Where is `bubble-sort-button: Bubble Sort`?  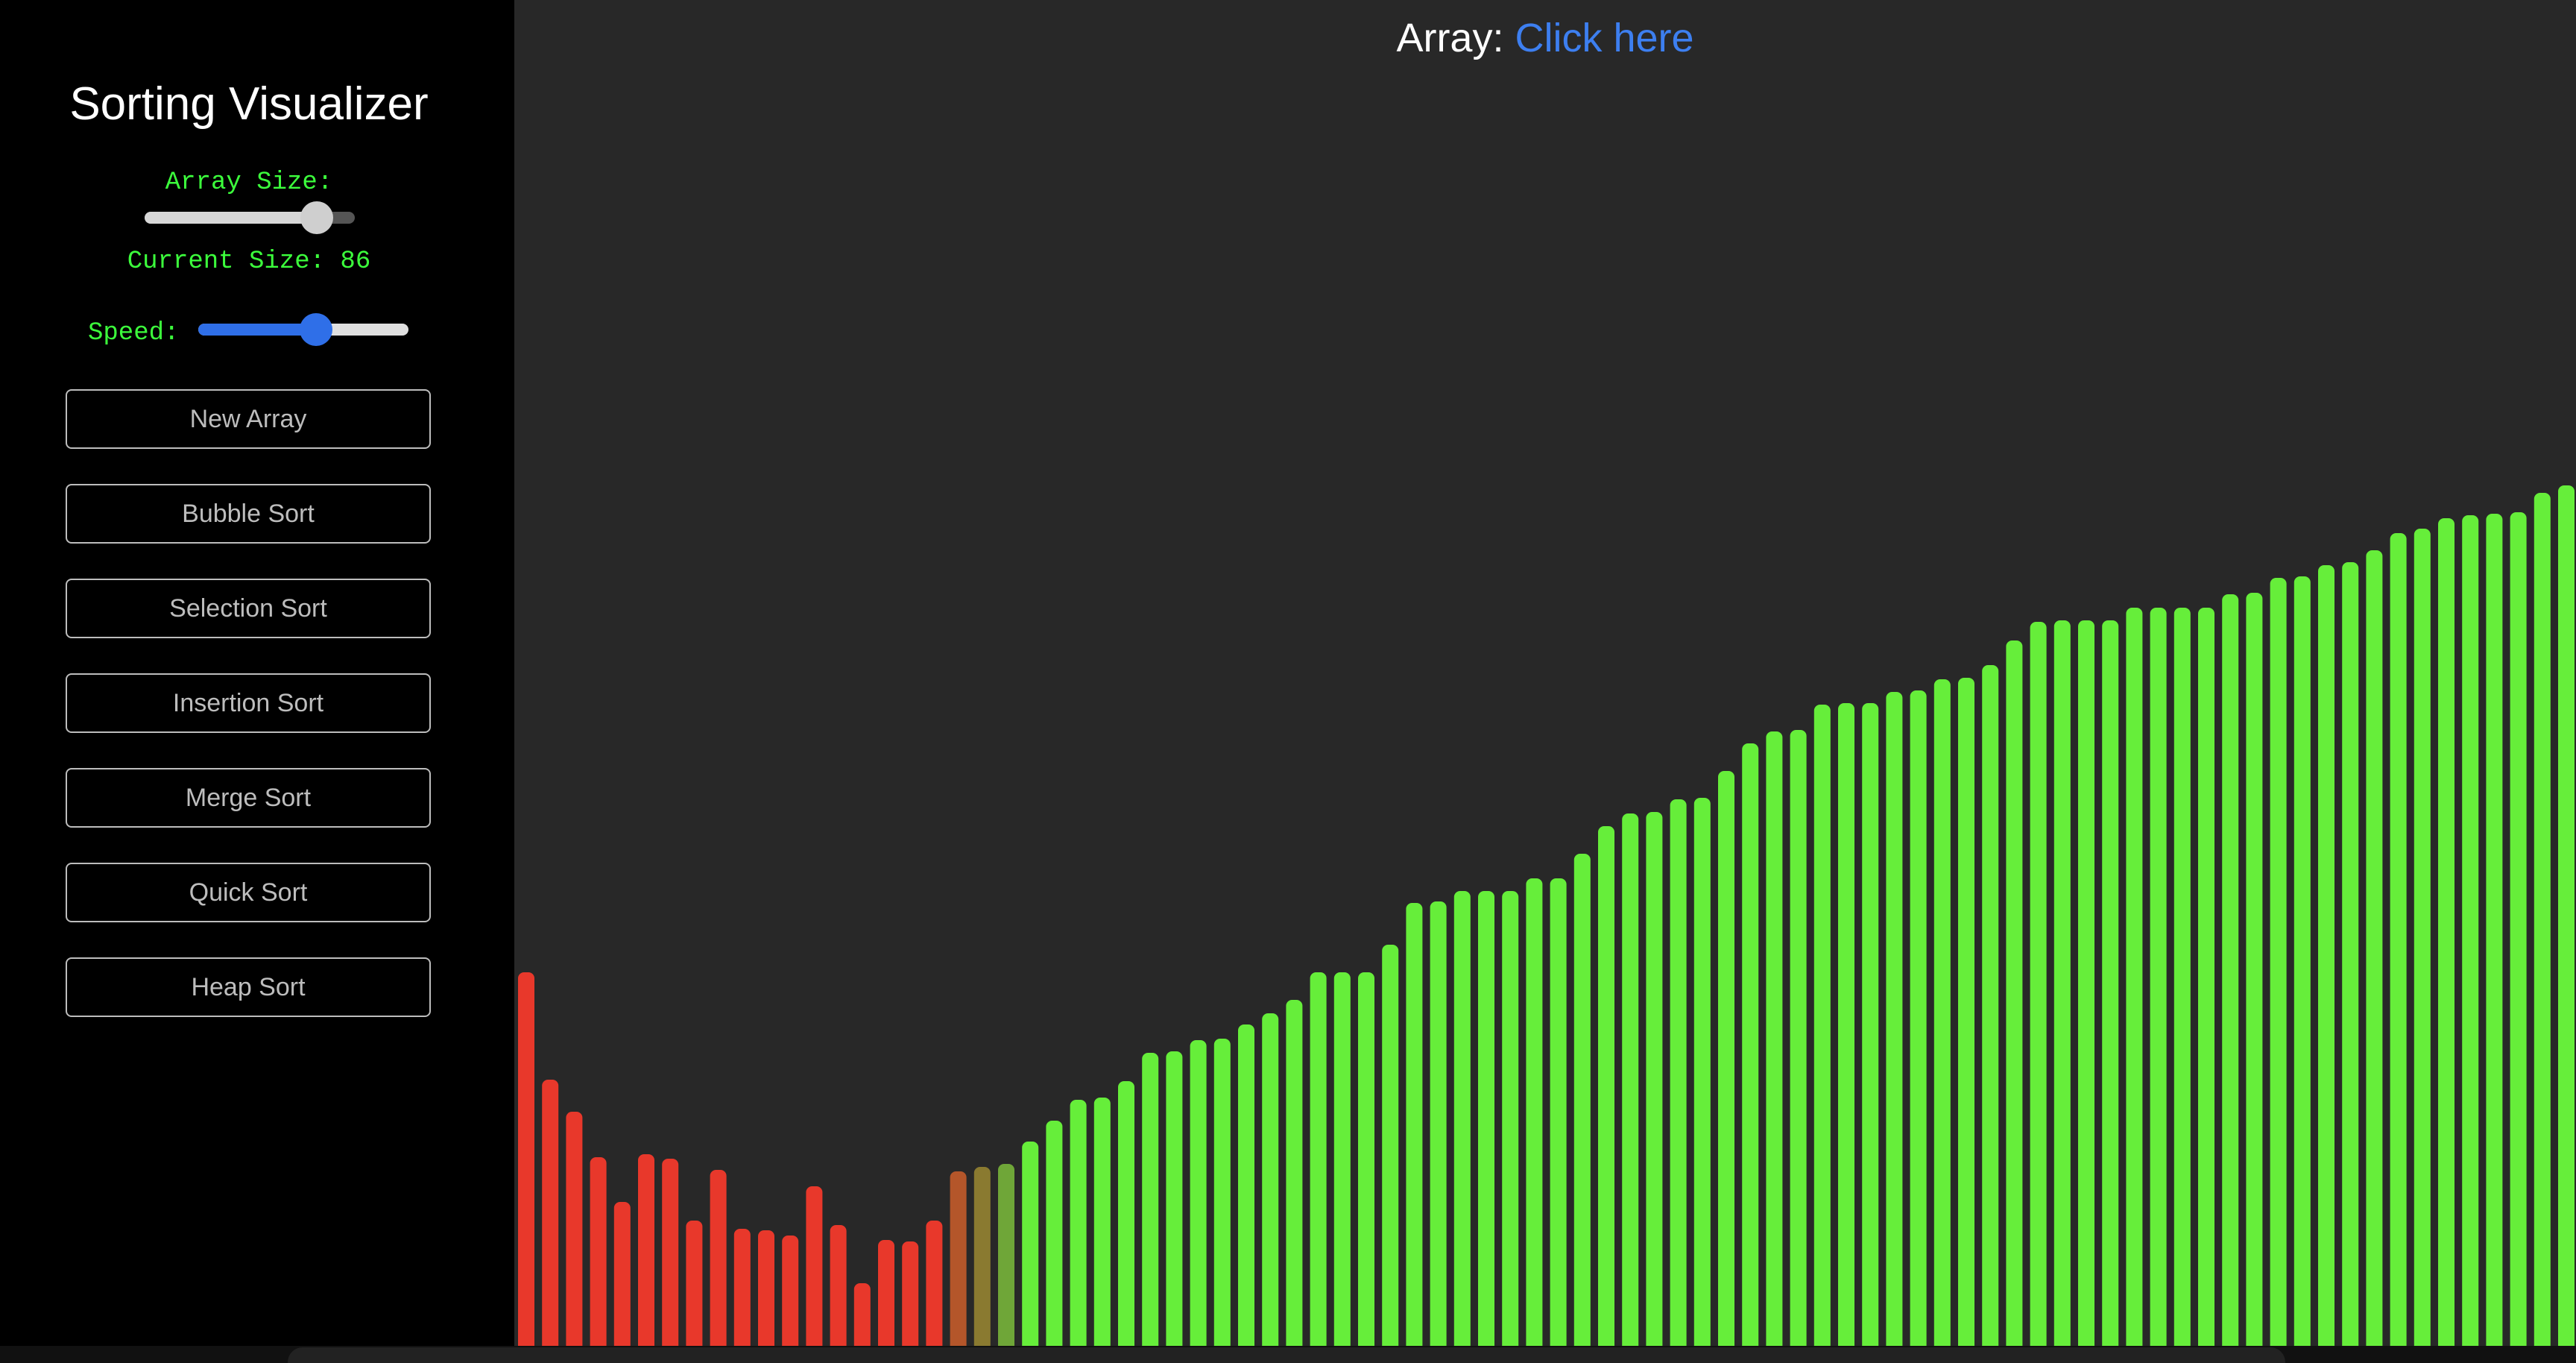
bubble-sort-button: Bubble Sort is located at coordinates (249, 514).